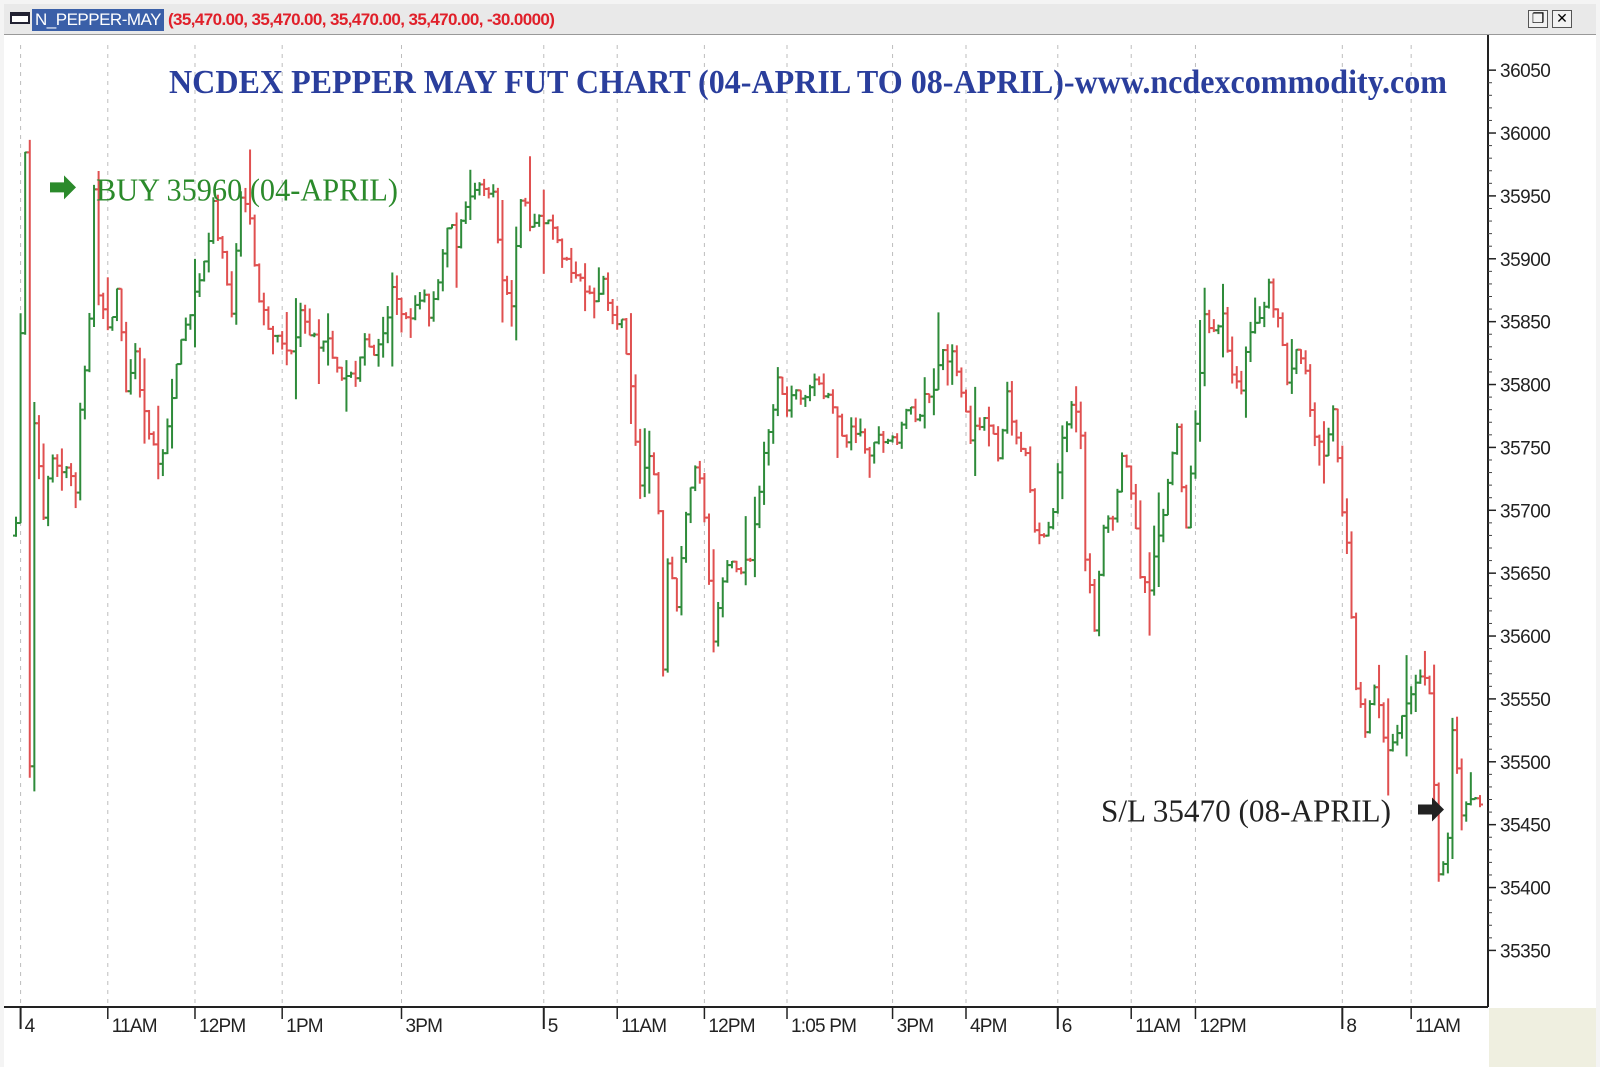 The width and height of the screenshot is (1600, 1072). What do you see at coordinates (1525, 323) in the screenshot?
I see `y-tick-label: 35850` at bounding box center [1525, 323].